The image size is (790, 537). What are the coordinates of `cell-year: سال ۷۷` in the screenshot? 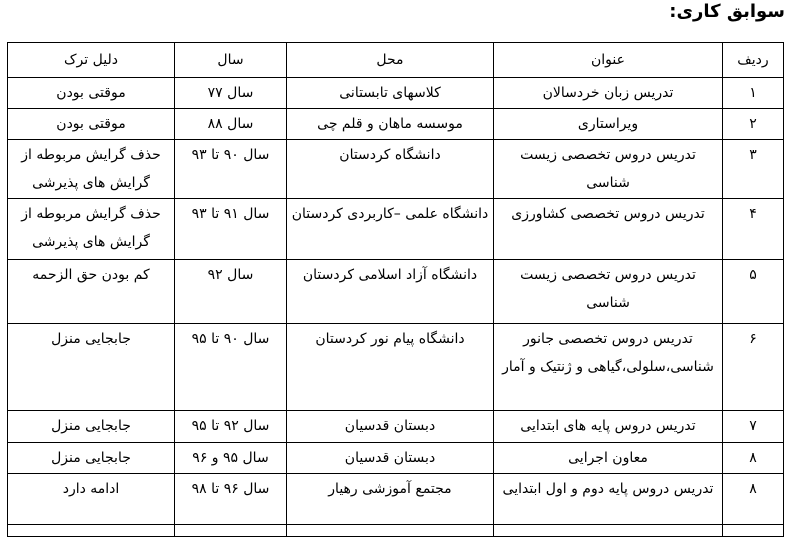 It's located at (230, 93).